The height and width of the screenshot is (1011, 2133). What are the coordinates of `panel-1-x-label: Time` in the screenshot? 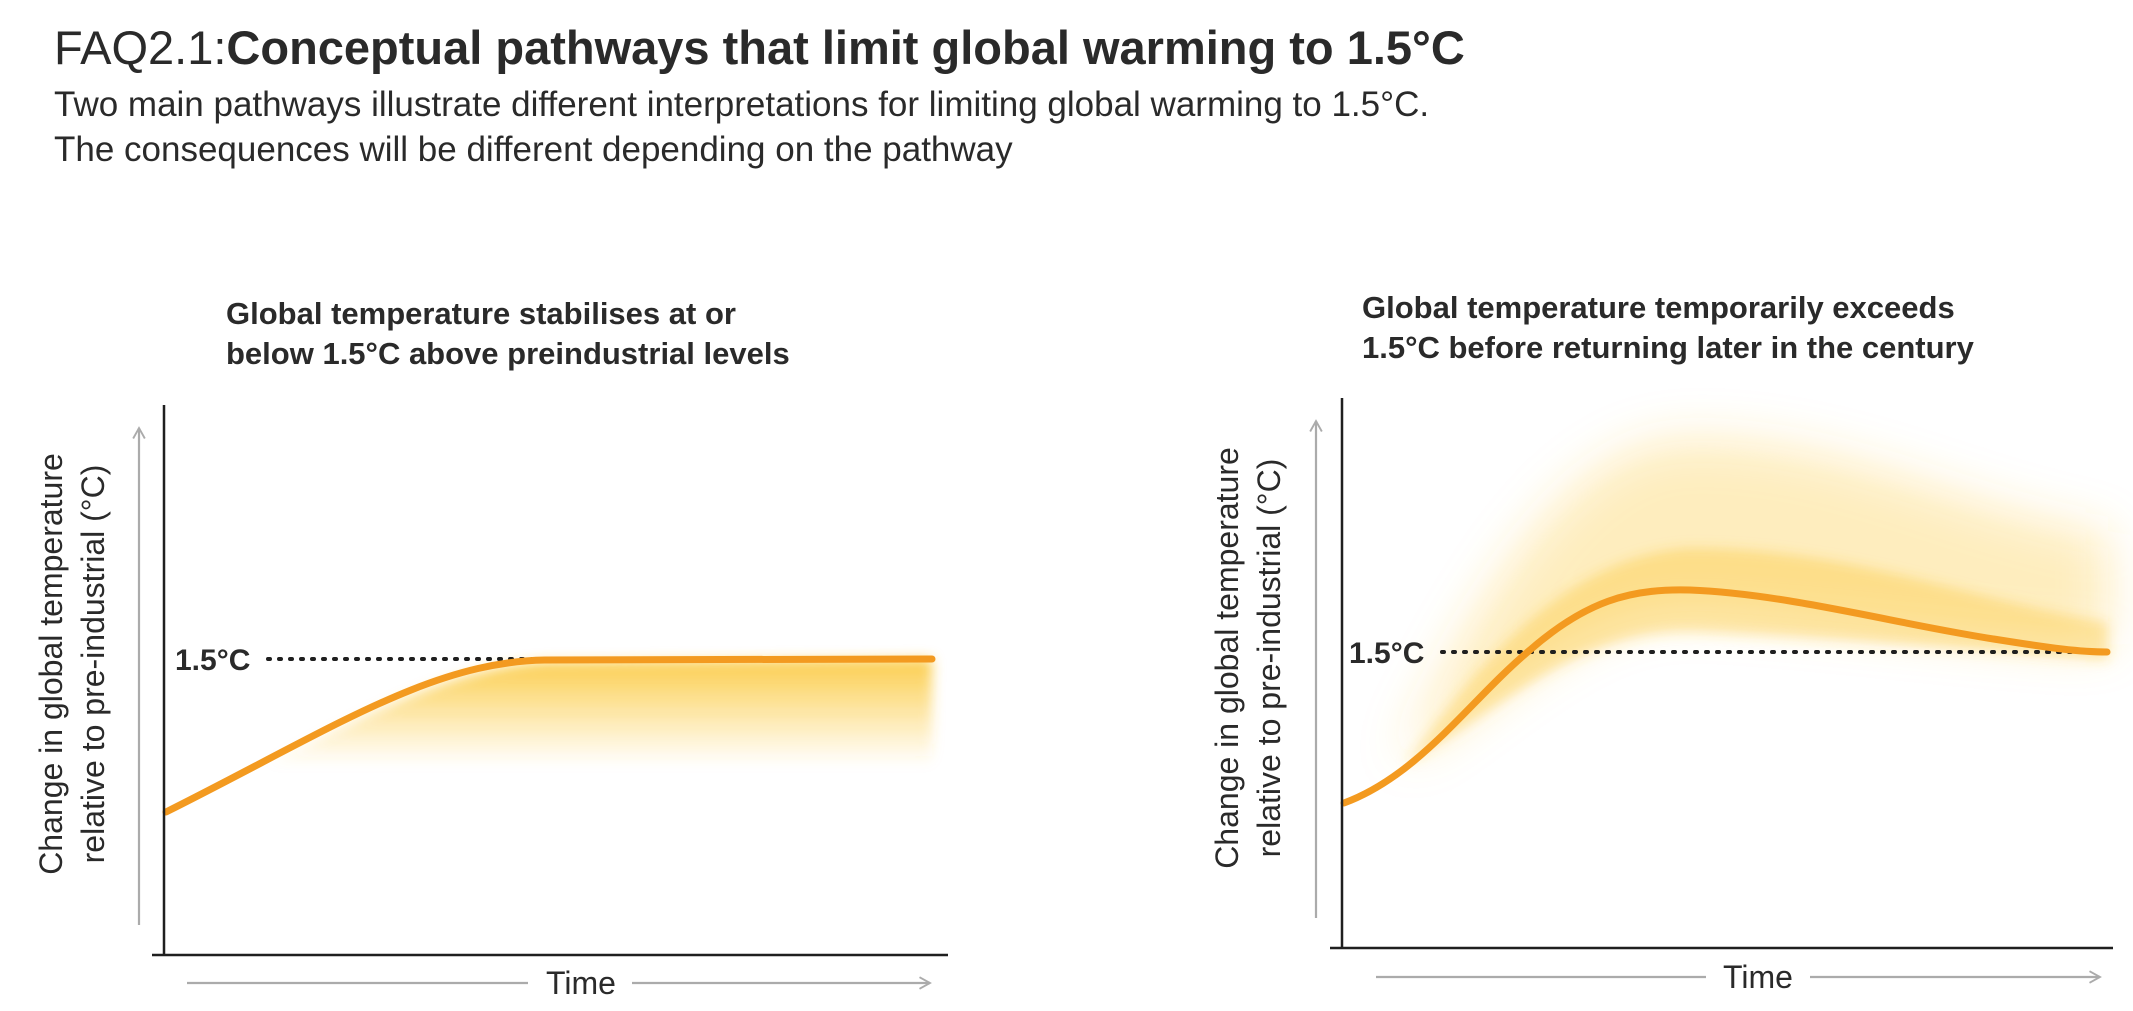 It's located at (581, 983).